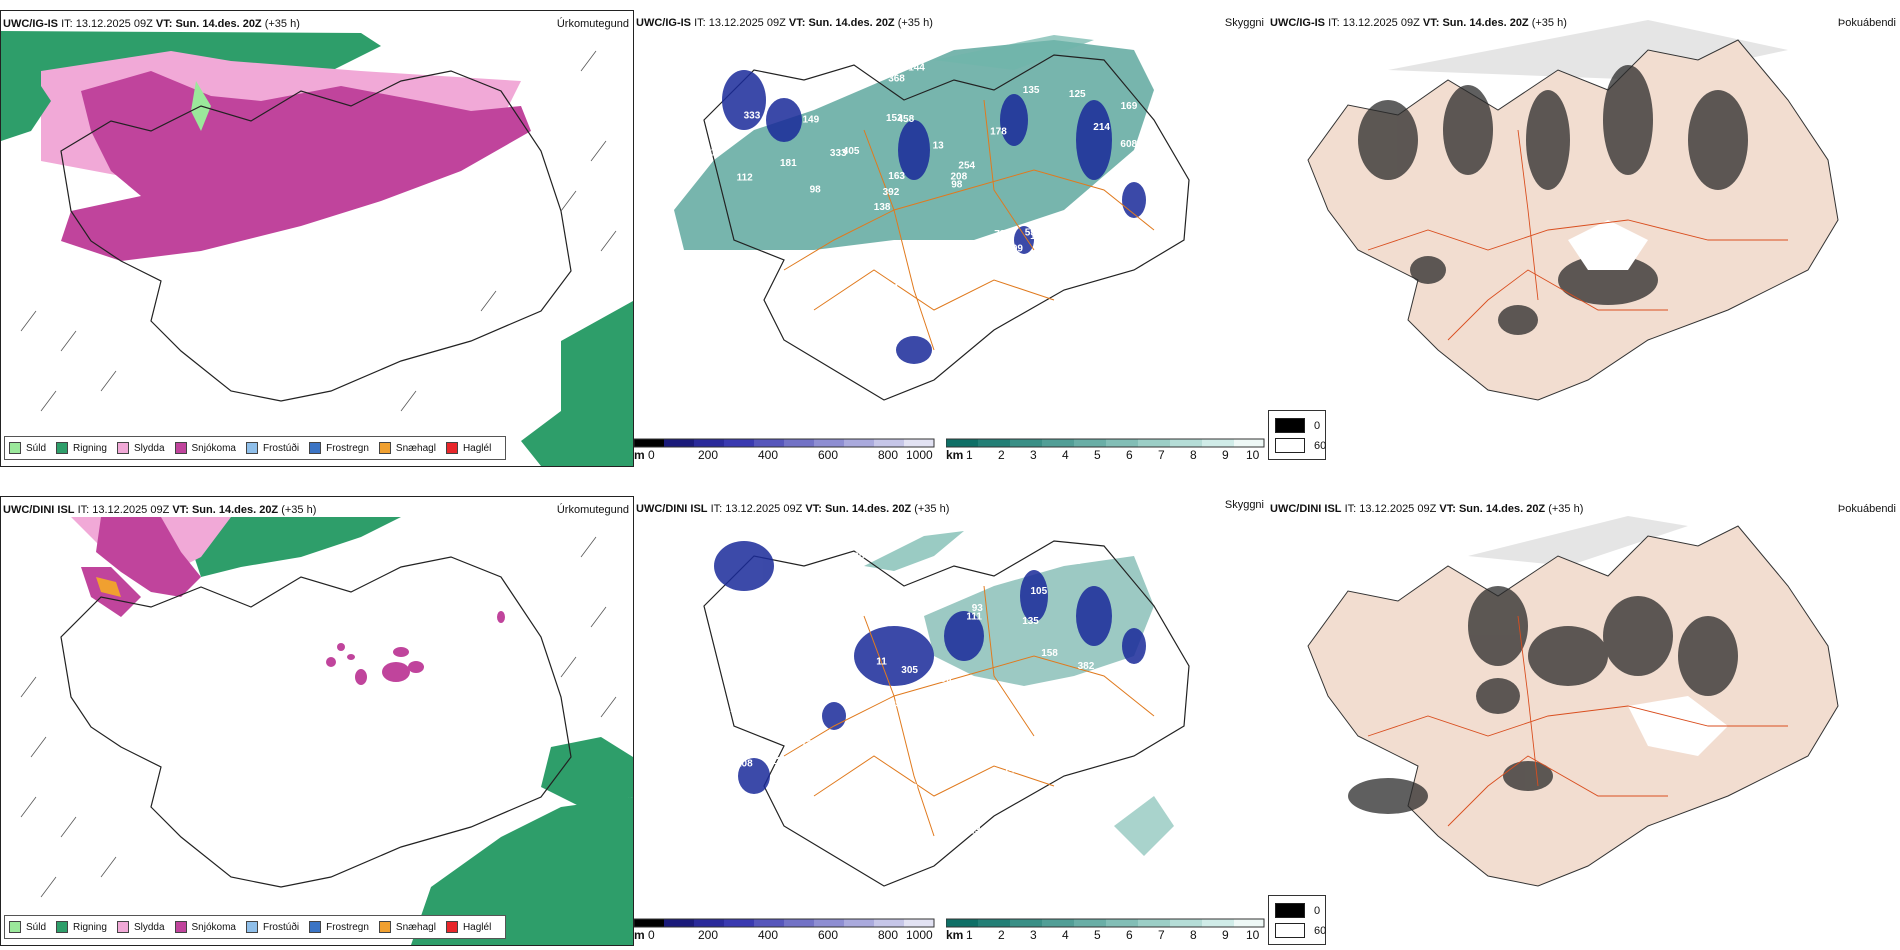  Describe the element at coordinates (789, 450) in the screenshot. I see `cloudbase-colorbar-top: m 0 200 400 600 800 1000` at that location.